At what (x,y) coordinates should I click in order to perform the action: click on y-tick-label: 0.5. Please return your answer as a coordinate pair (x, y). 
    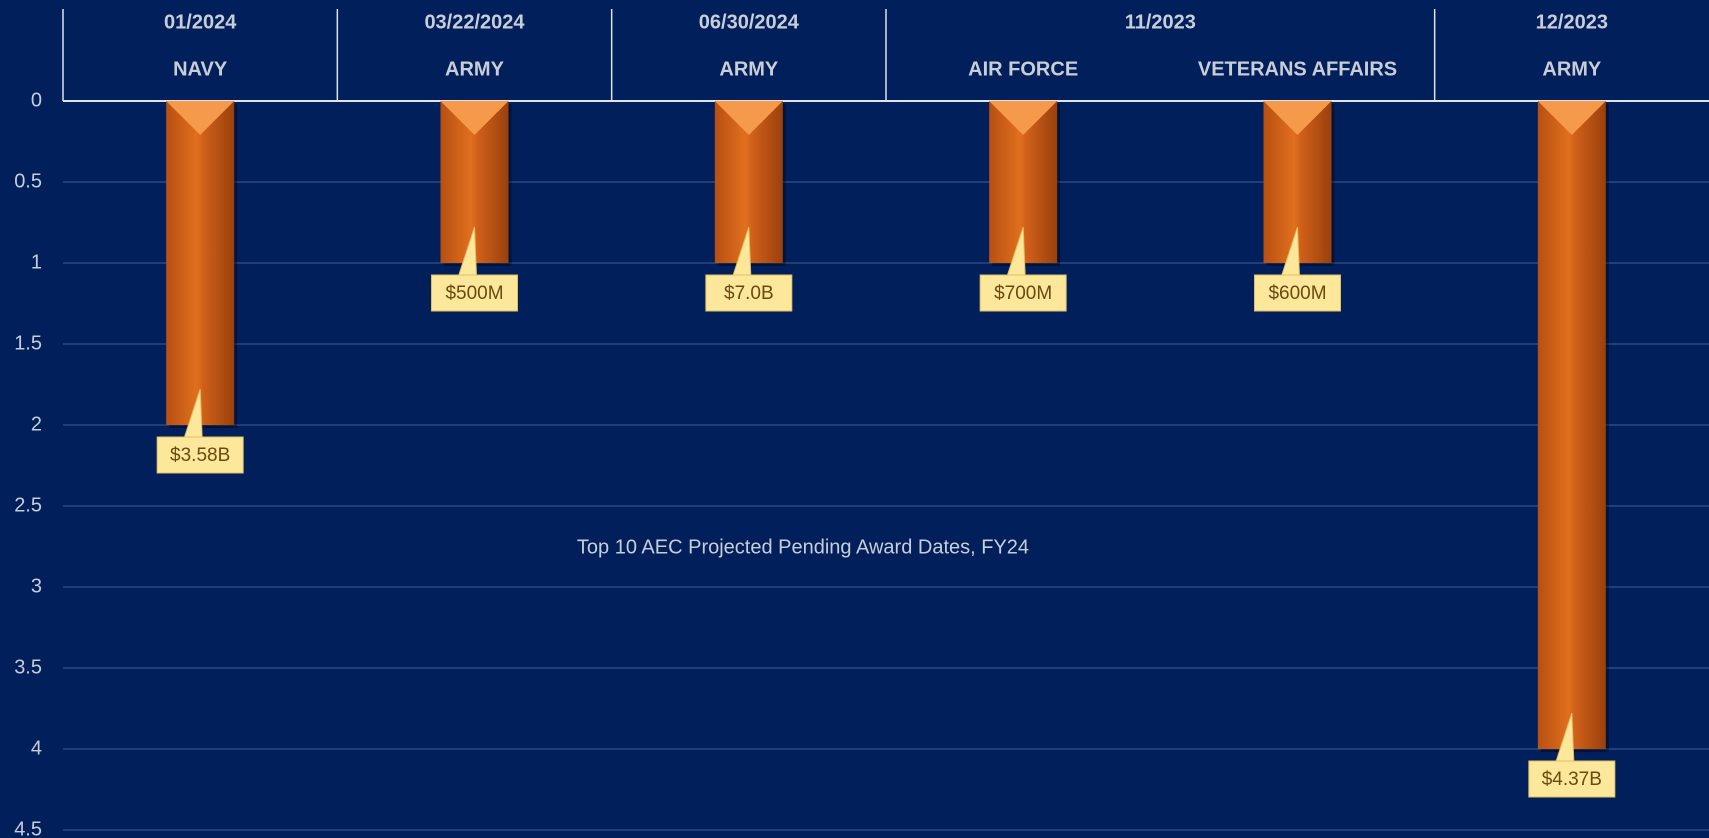
    Looking at the image, I should click on (28, 181).